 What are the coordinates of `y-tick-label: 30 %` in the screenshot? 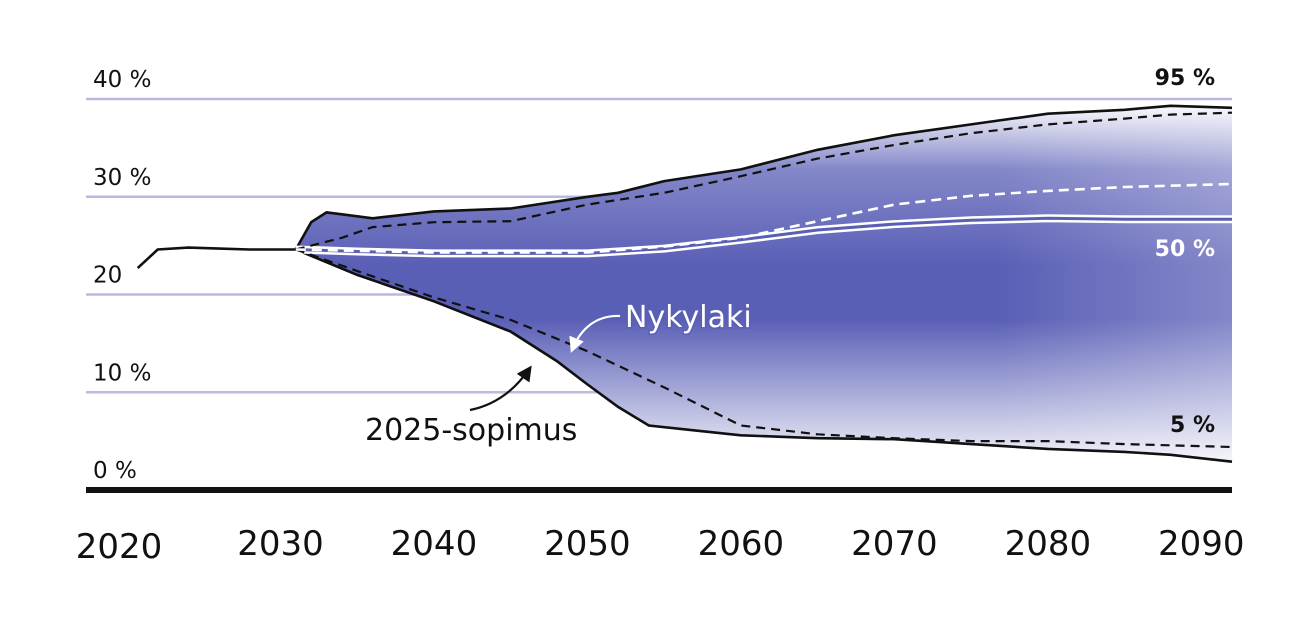 It's located at (122, 178).